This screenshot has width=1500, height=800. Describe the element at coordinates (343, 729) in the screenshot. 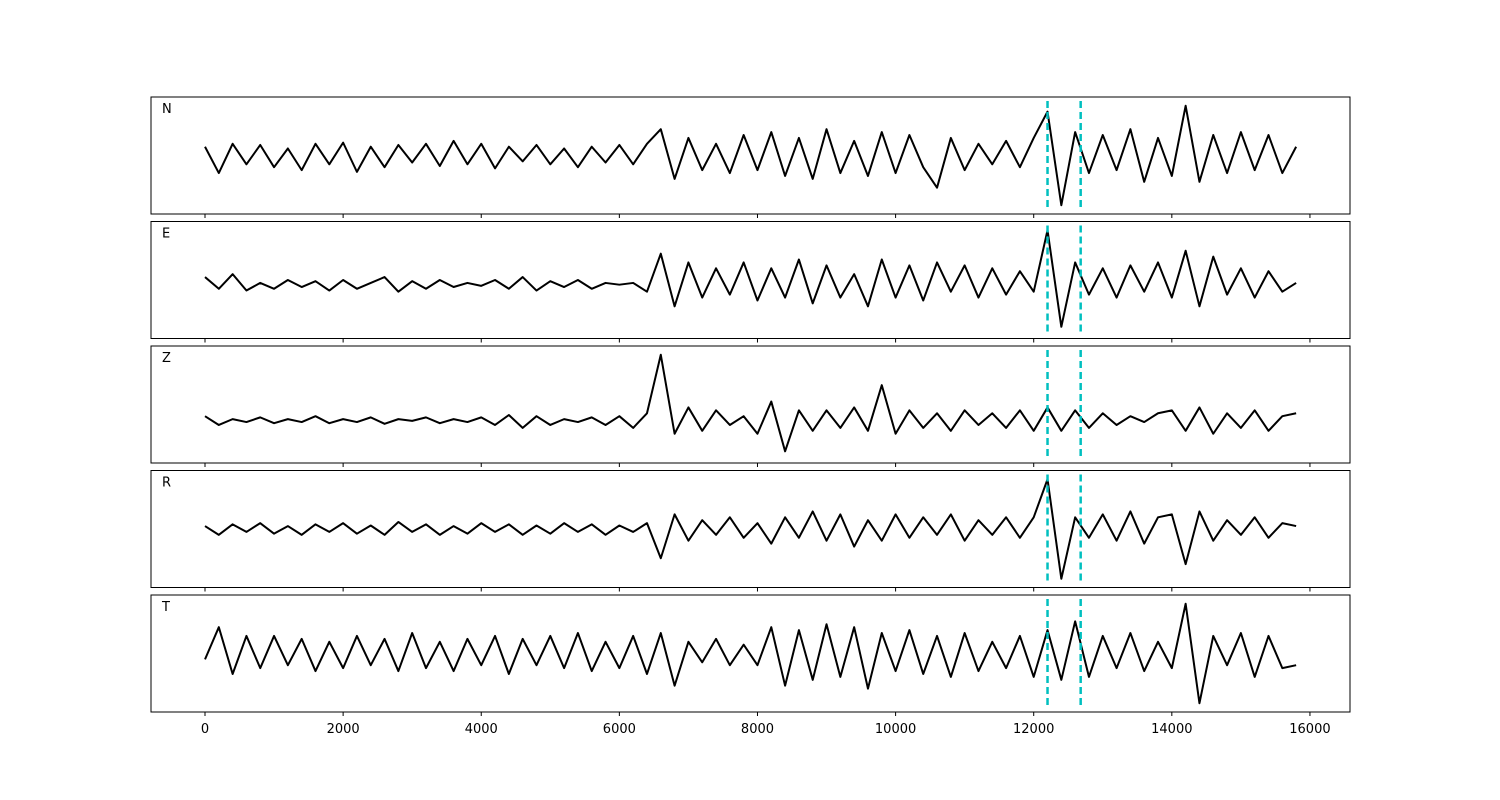

I see `x-tick-label: 2000` at that location.